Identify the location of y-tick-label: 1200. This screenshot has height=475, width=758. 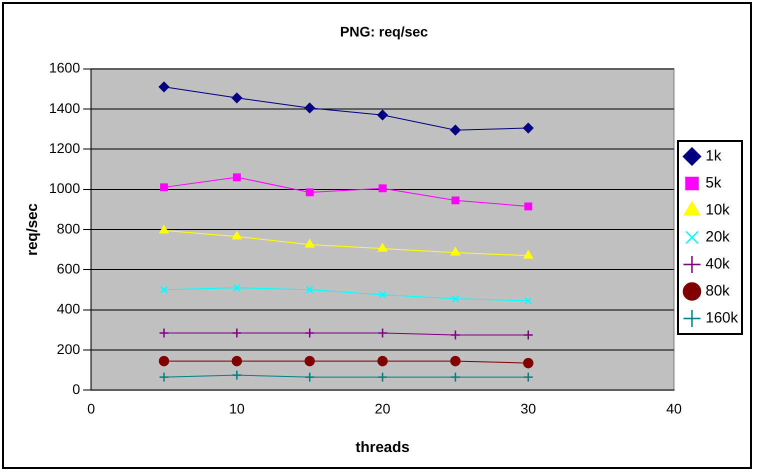
(64, 148).